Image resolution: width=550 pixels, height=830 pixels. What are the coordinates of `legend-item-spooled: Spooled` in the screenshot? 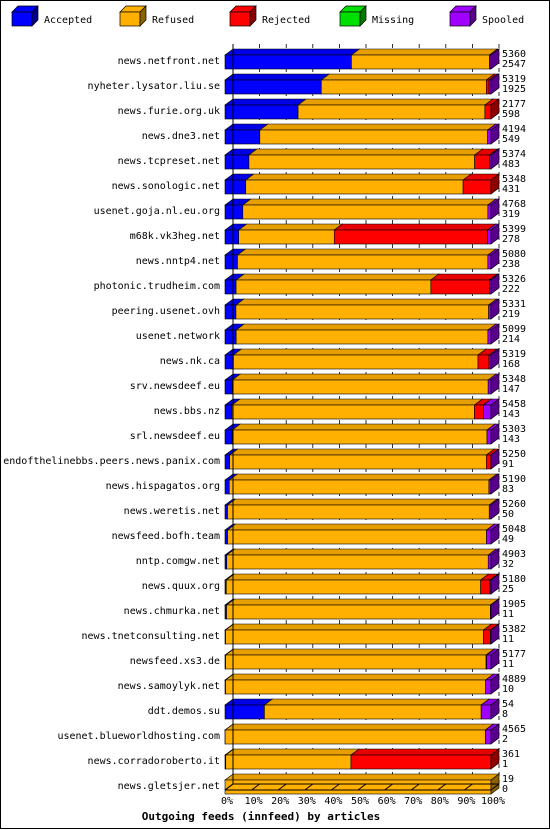 It's located at (486, 16).